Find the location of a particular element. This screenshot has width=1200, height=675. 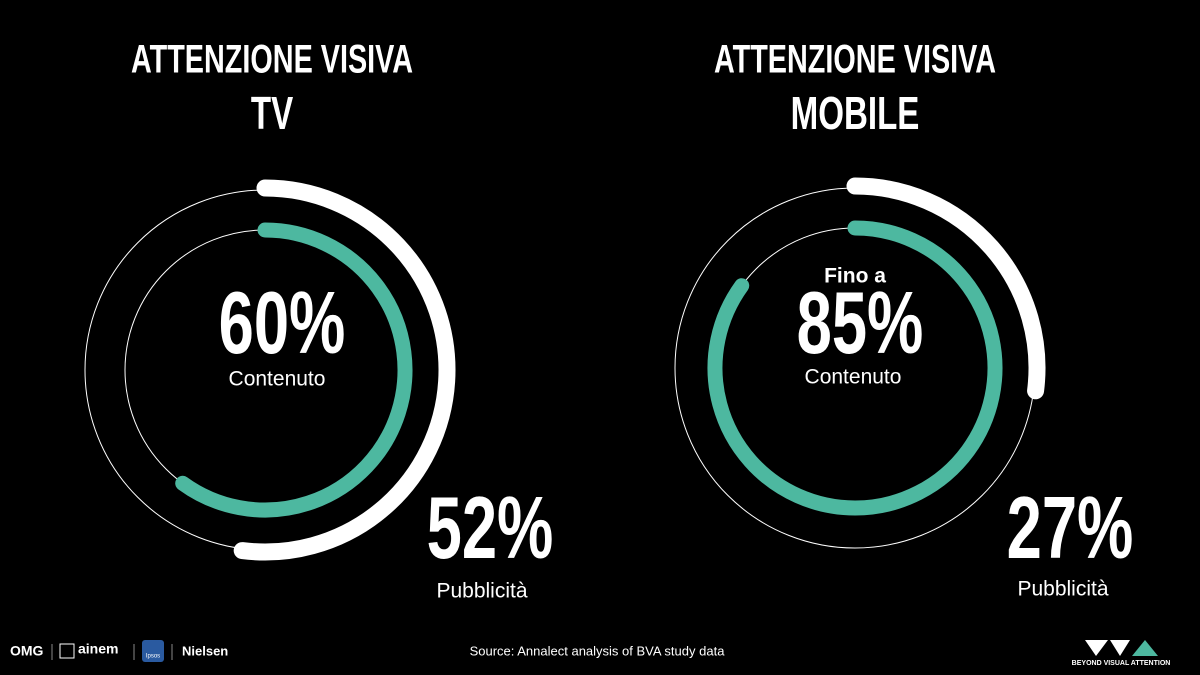

chart-subtitle: TV is located at coordinates (272, 114).